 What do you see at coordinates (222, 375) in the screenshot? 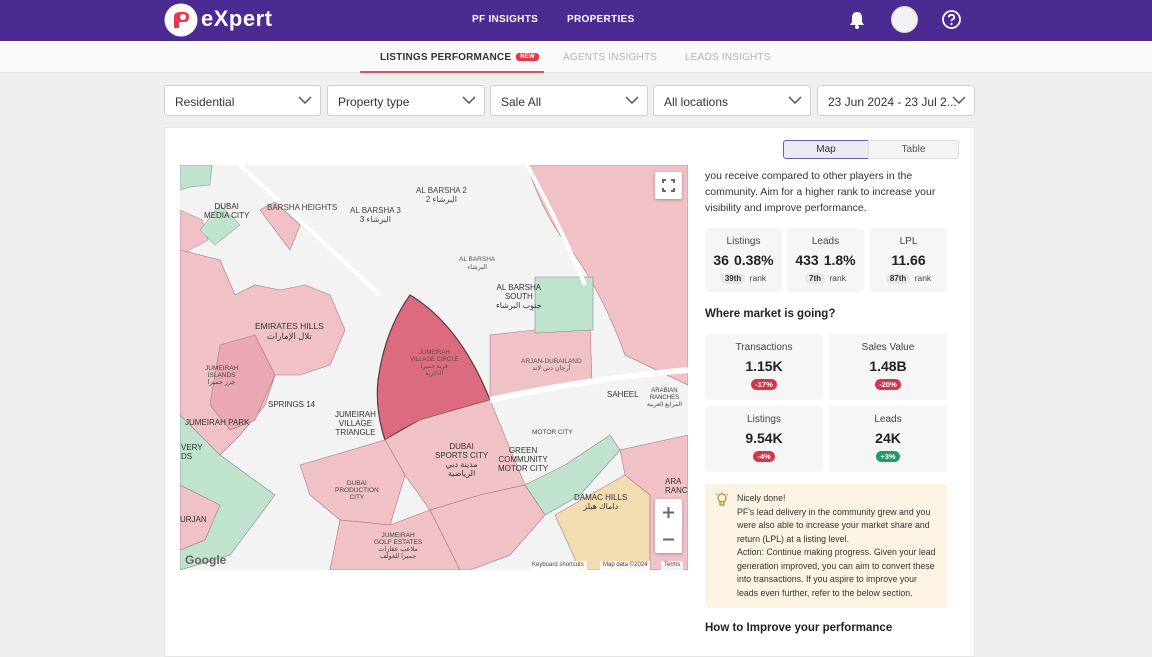
I see `map-label-jumeirah-islands: JUMEIRAH ISLANDS جزر جميرا` at bounding box center [222, 375].